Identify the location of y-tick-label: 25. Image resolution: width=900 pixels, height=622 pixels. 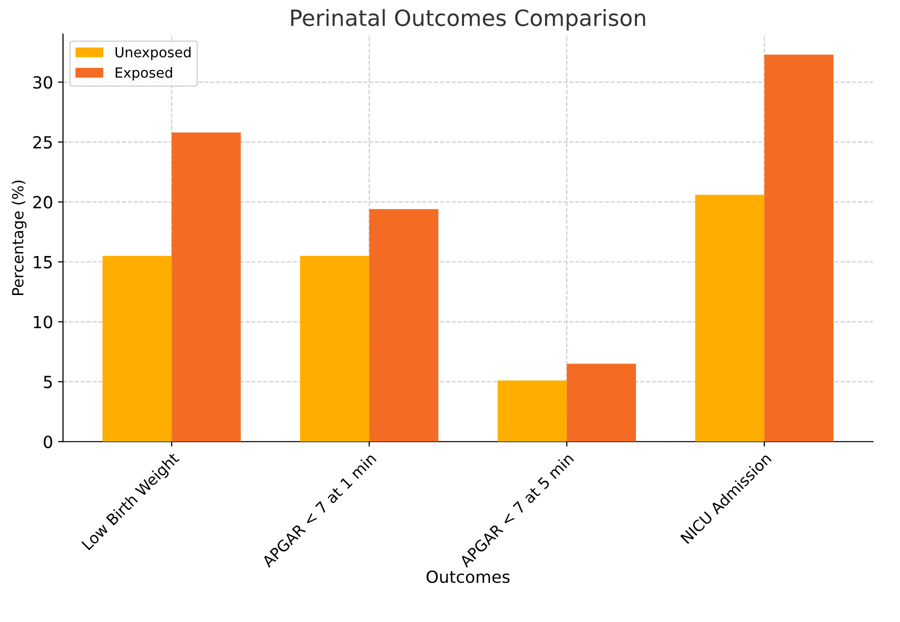
(42, 142).